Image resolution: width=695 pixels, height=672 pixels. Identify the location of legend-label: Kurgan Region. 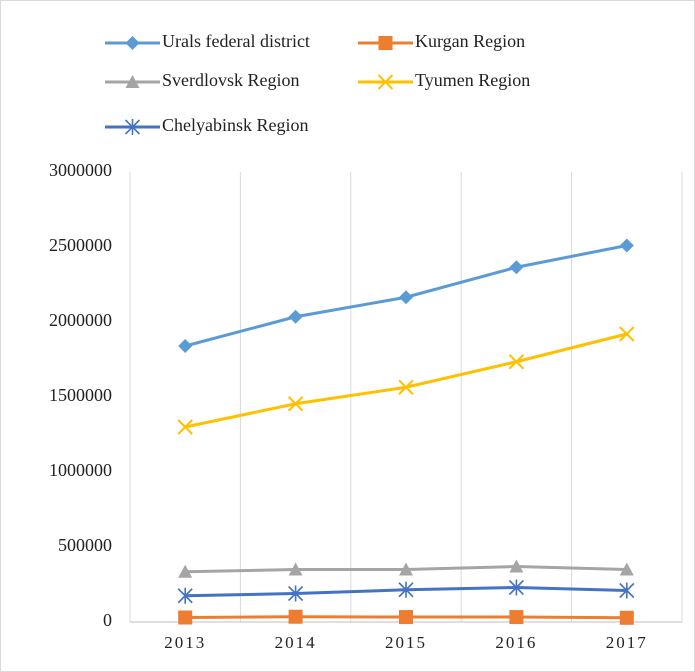
(470, 41).